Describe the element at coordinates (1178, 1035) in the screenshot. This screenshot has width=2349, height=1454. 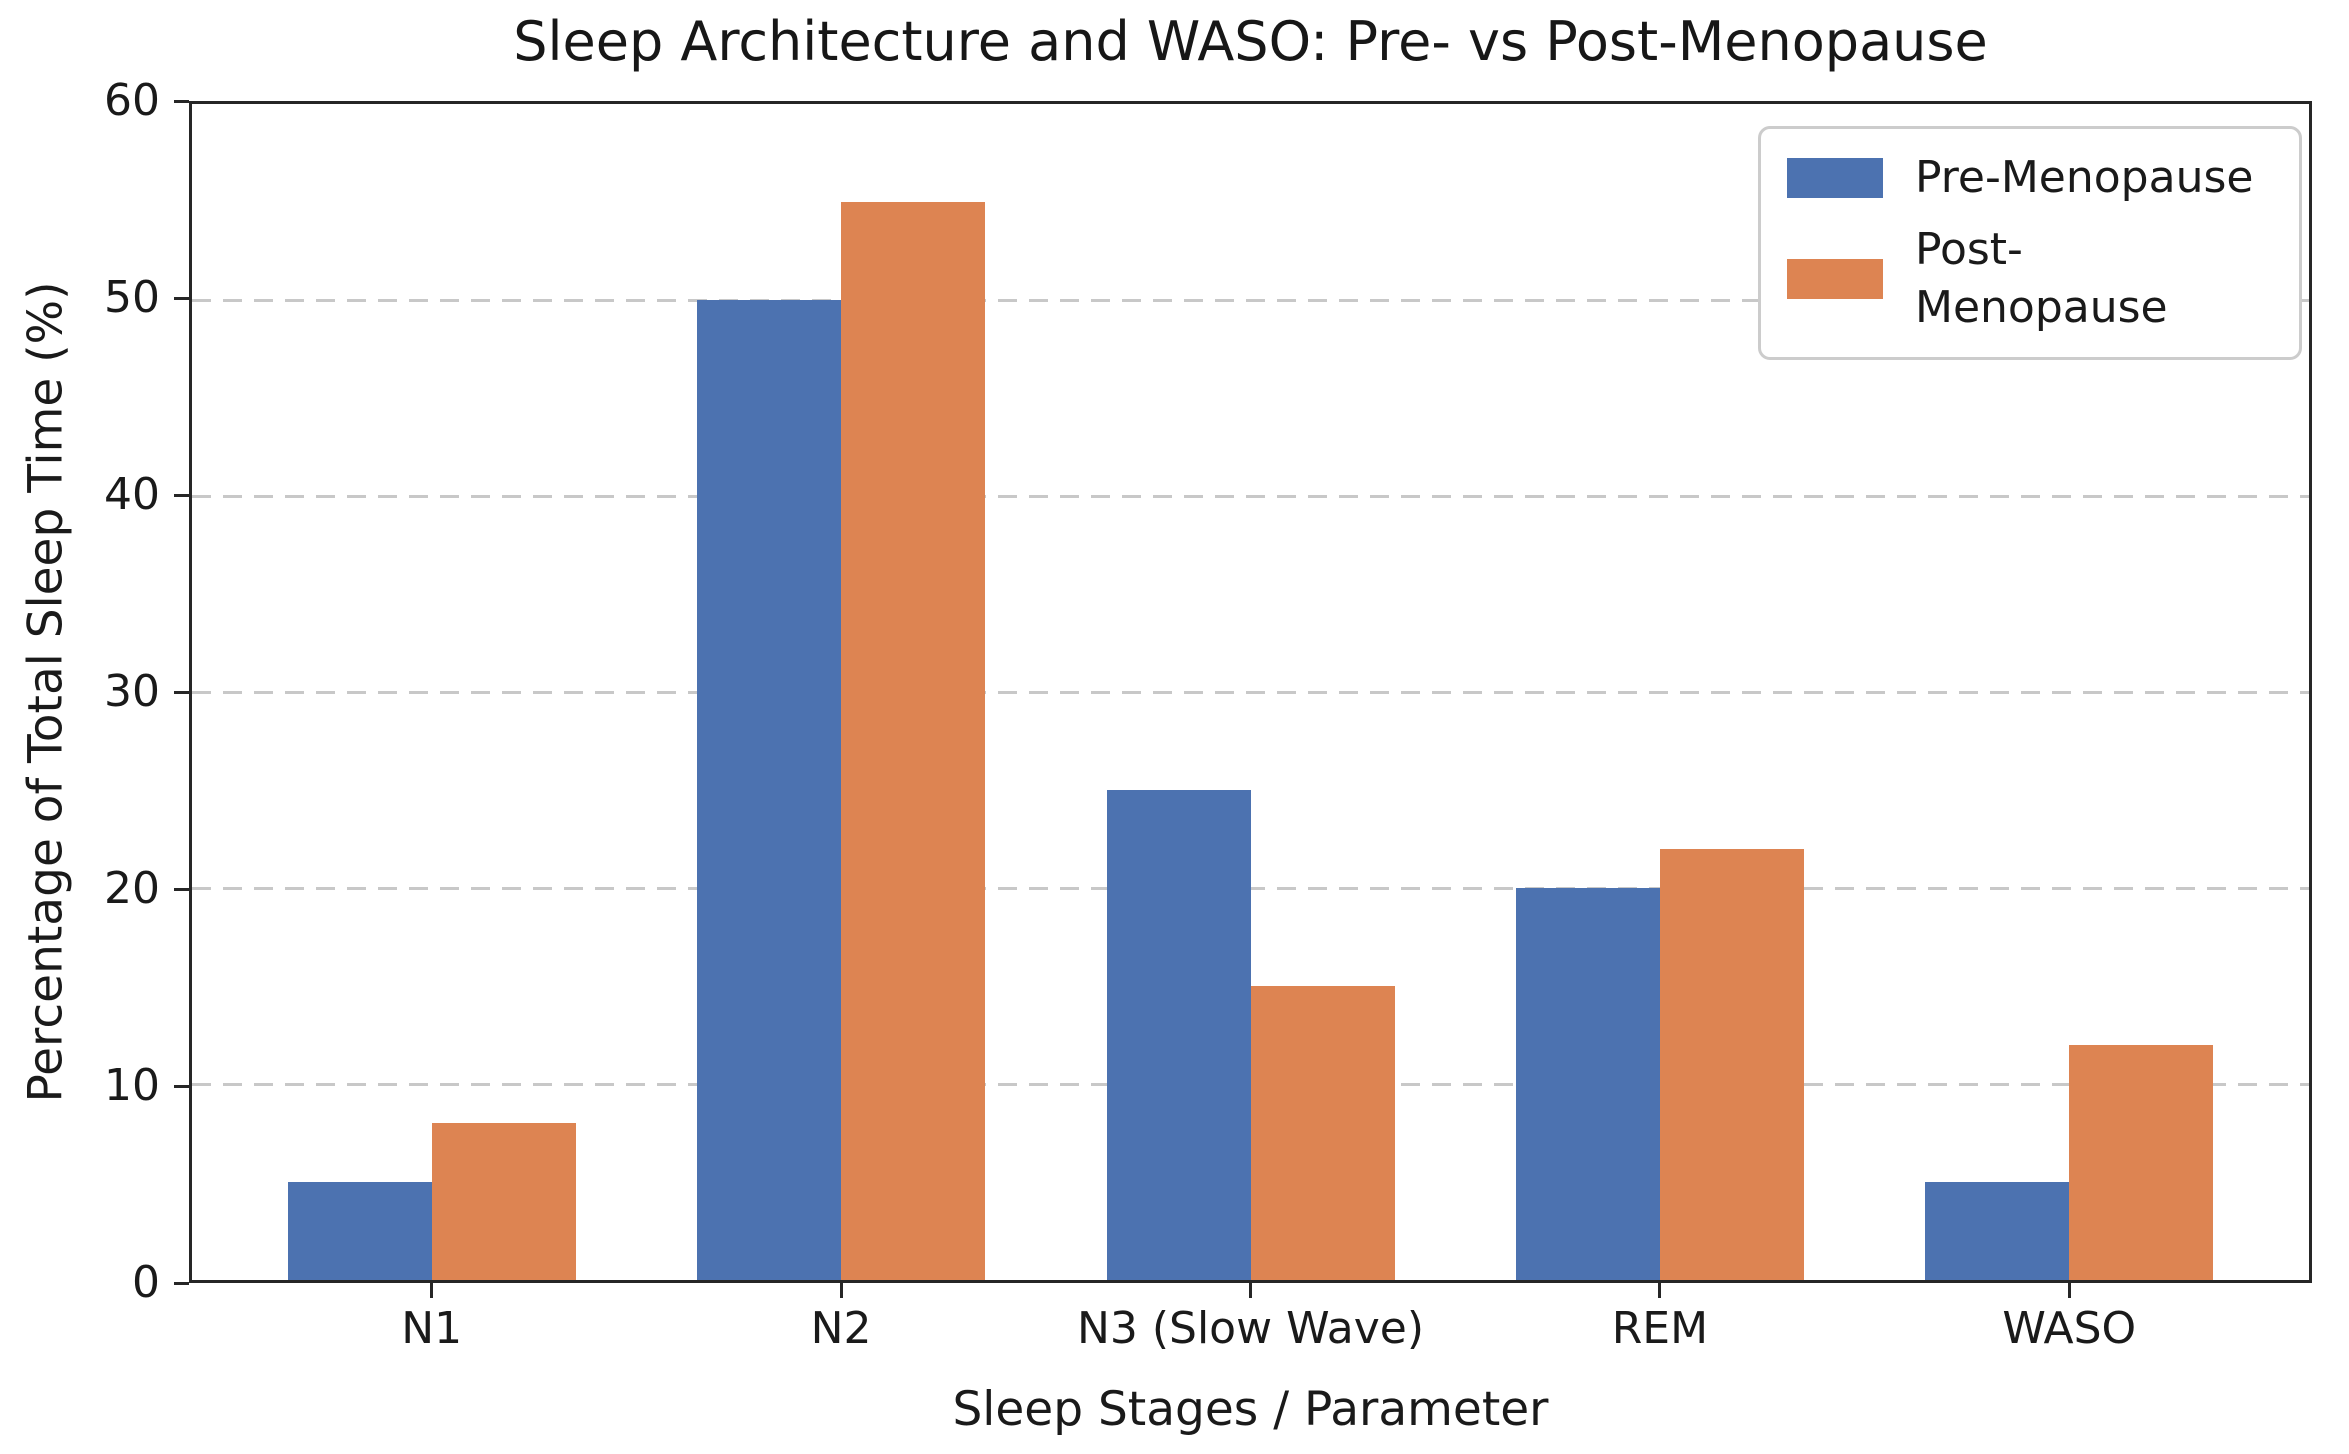
I see `bar-pre-menopause-n3-slow-wave-` at that location.